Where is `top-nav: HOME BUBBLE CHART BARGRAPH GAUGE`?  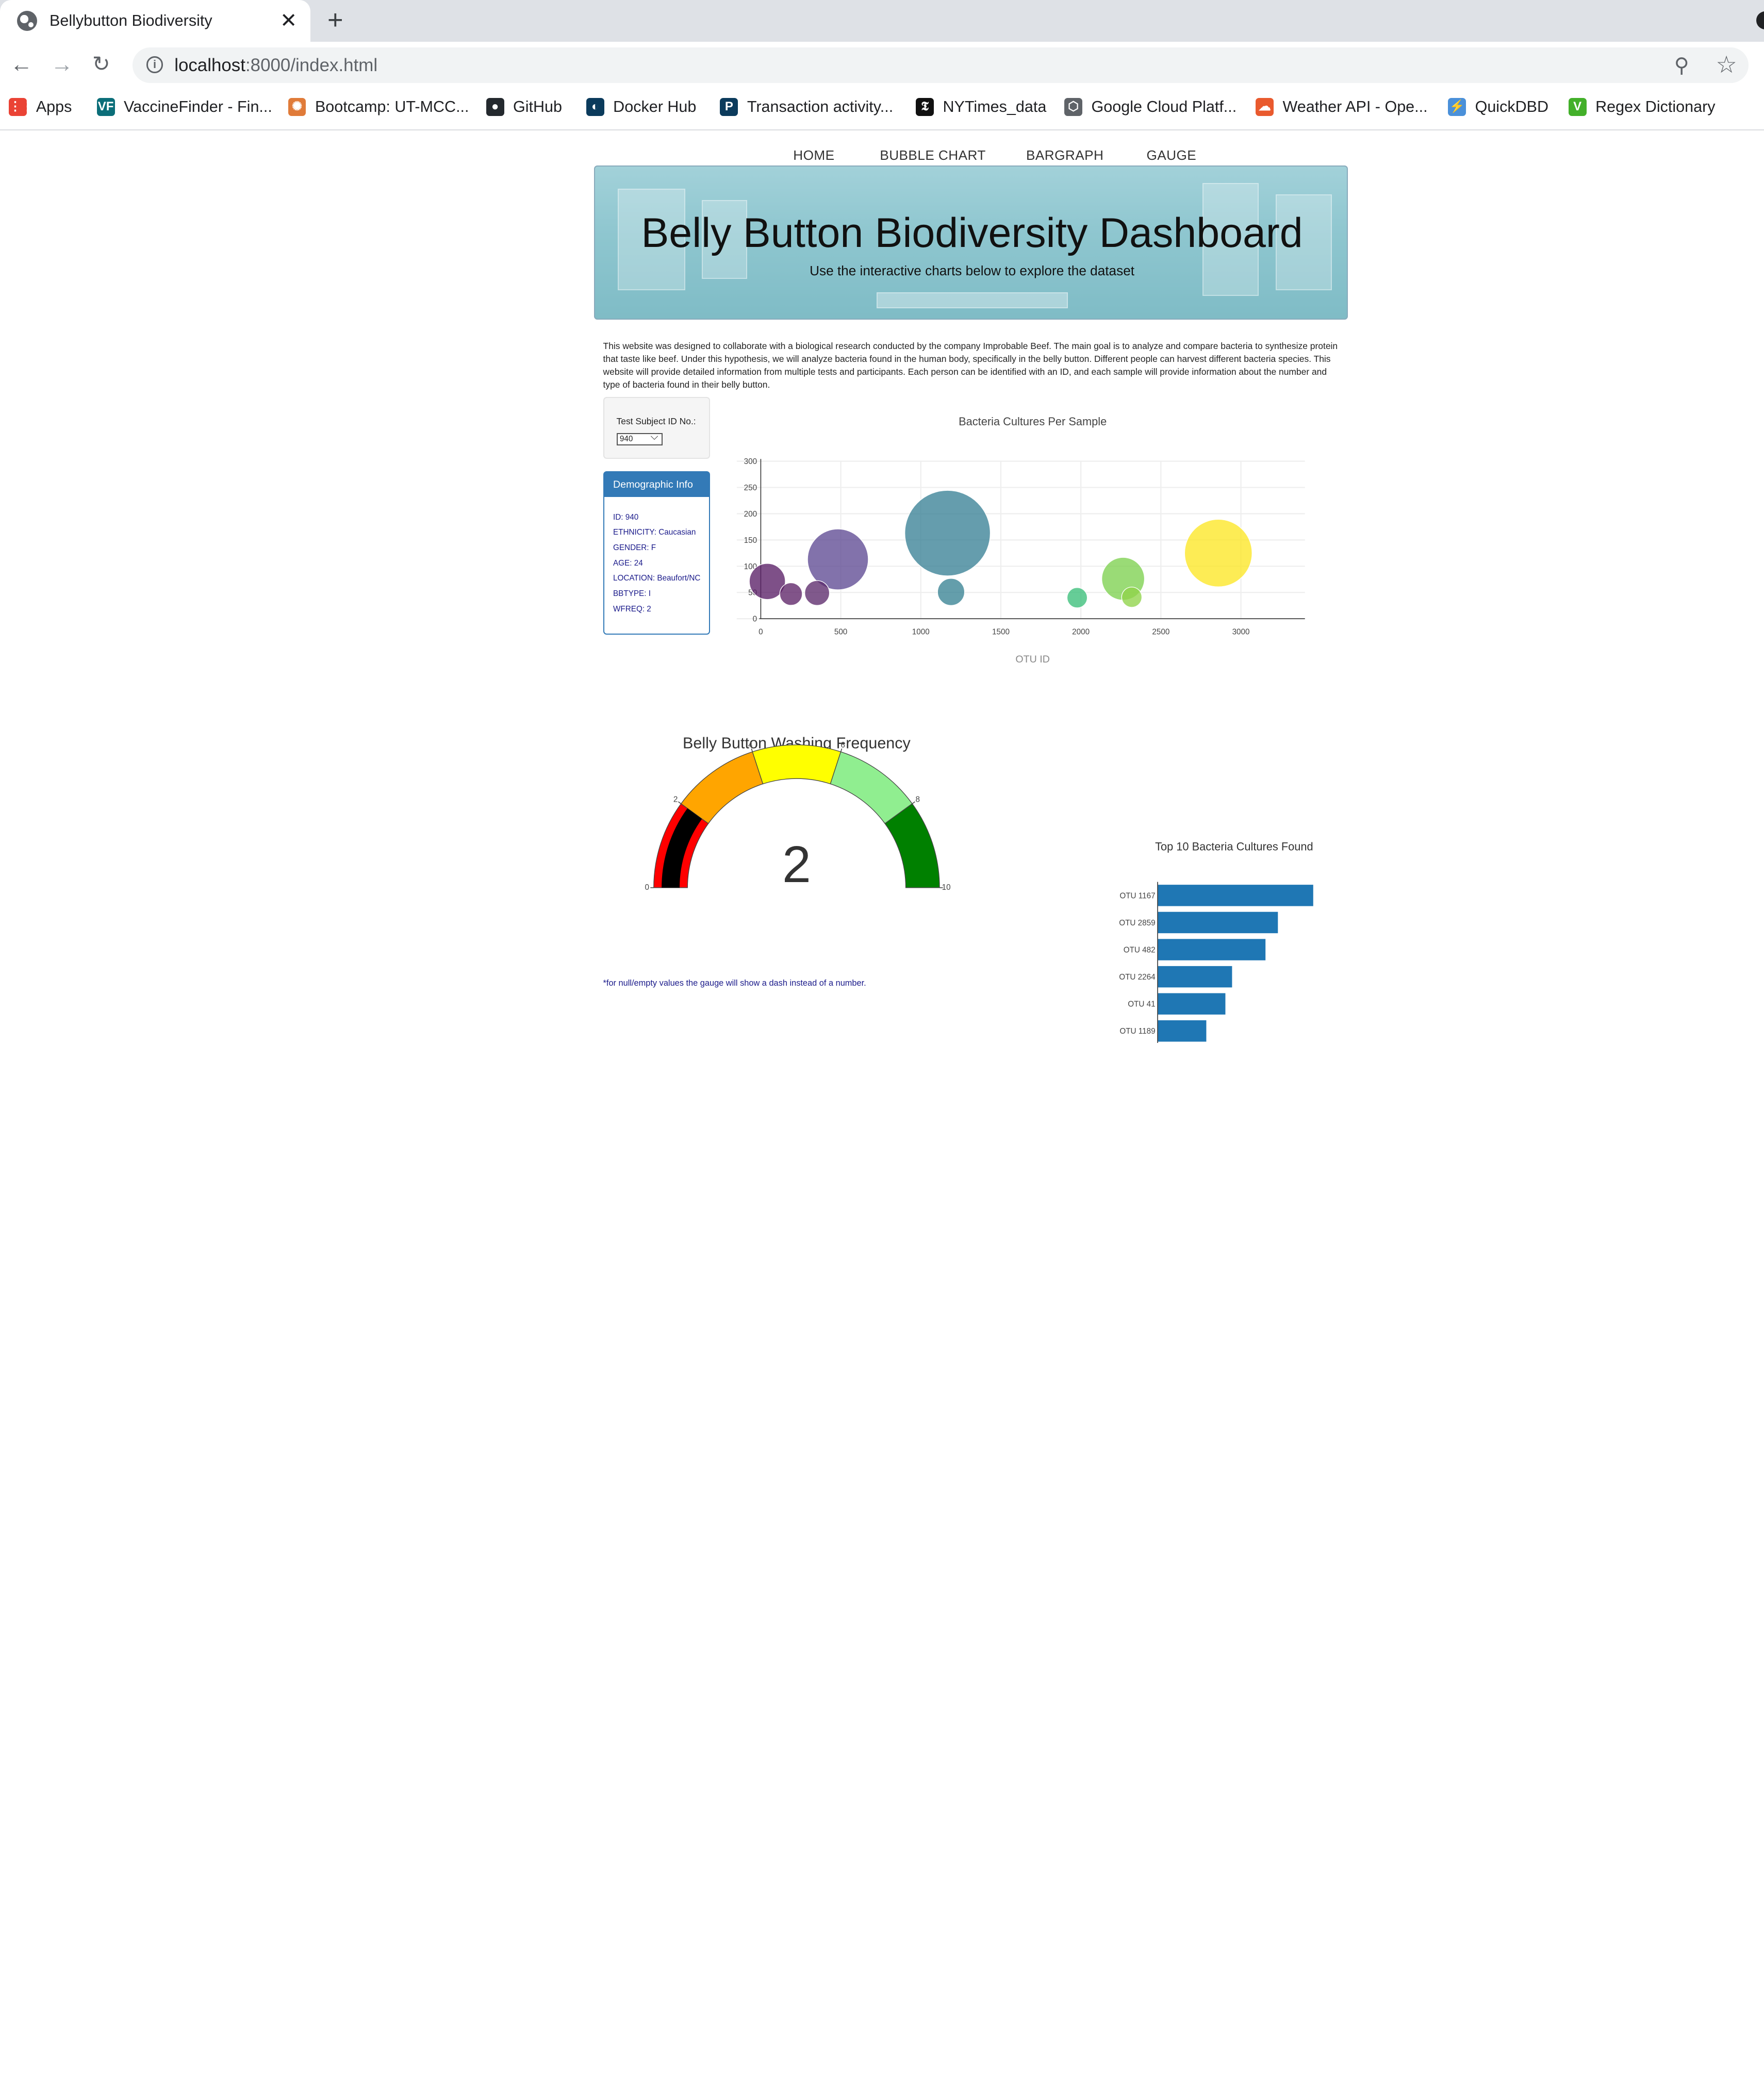 top-nav: HOME BUBBLE CHART BARGRAPH GAUGE is located at coordinates (971, 156).